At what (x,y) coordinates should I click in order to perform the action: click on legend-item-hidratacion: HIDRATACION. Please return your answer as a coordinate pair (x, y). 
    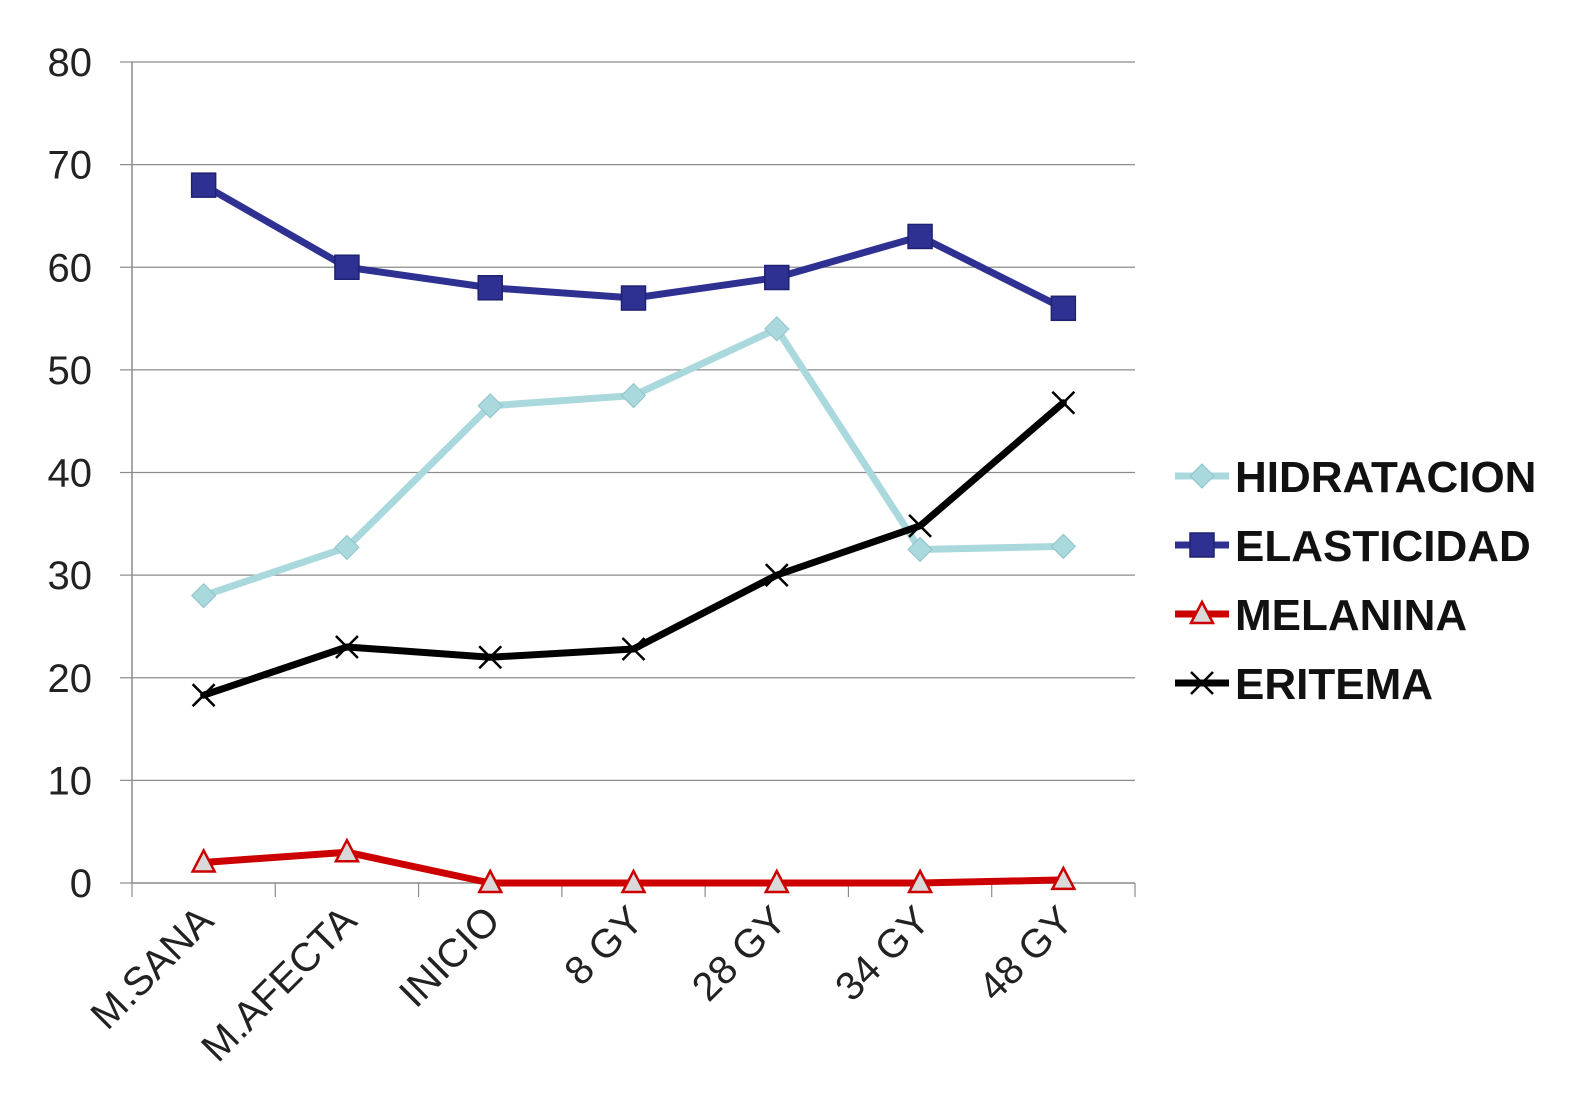
    Looking at the image, I should click on (1355, 477).